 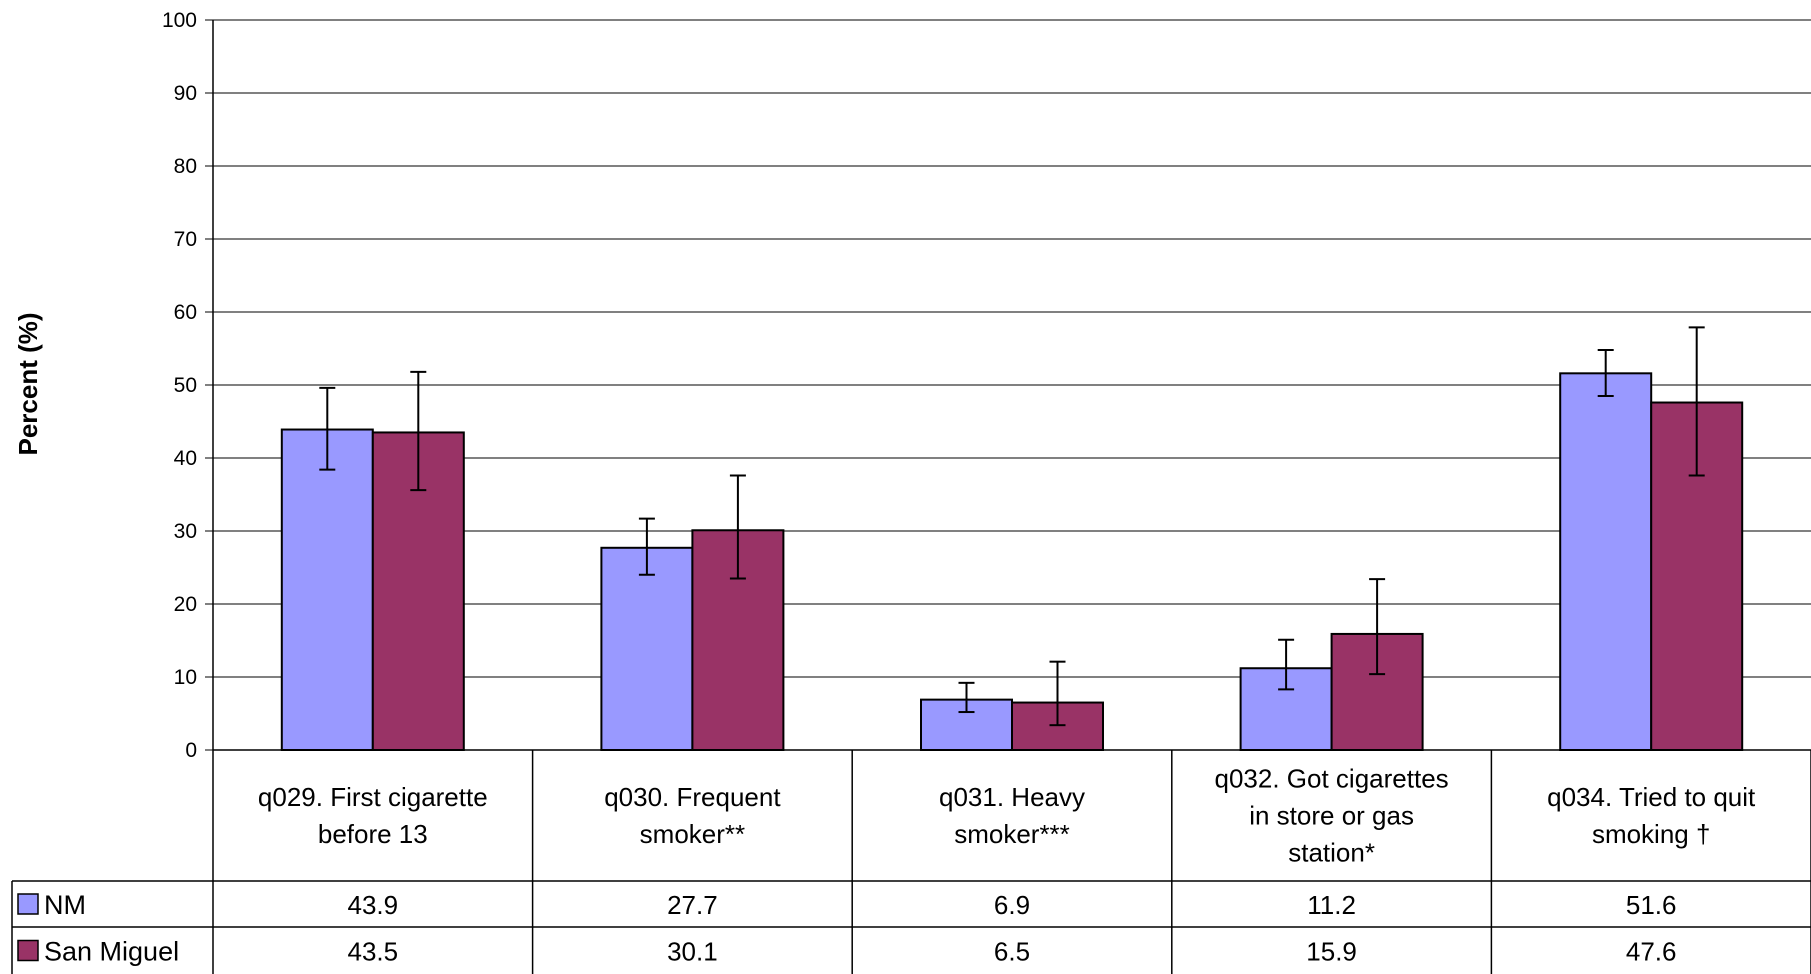 I want to click on y-axis-label: Percent (%), so click(x=28, y=383).